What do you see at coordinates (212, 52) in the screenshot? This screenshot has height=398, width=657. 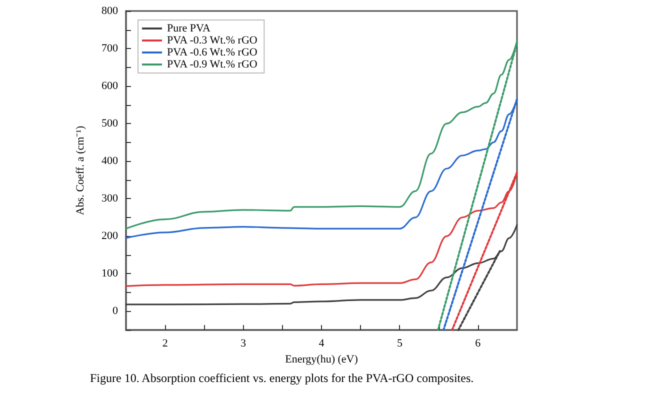 I see `legend-label: PVA -0.6 Wt.% rGO` at bounding box center [212, 52].